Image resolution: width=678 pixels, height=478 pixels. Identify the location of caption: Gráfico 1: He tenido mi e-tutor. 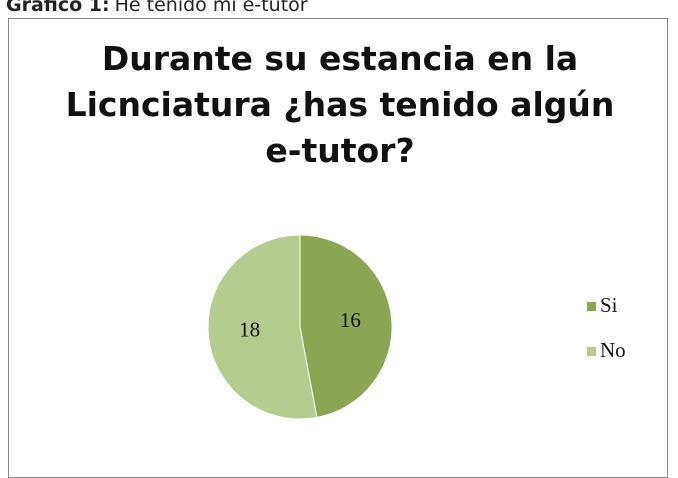
(157, 8).